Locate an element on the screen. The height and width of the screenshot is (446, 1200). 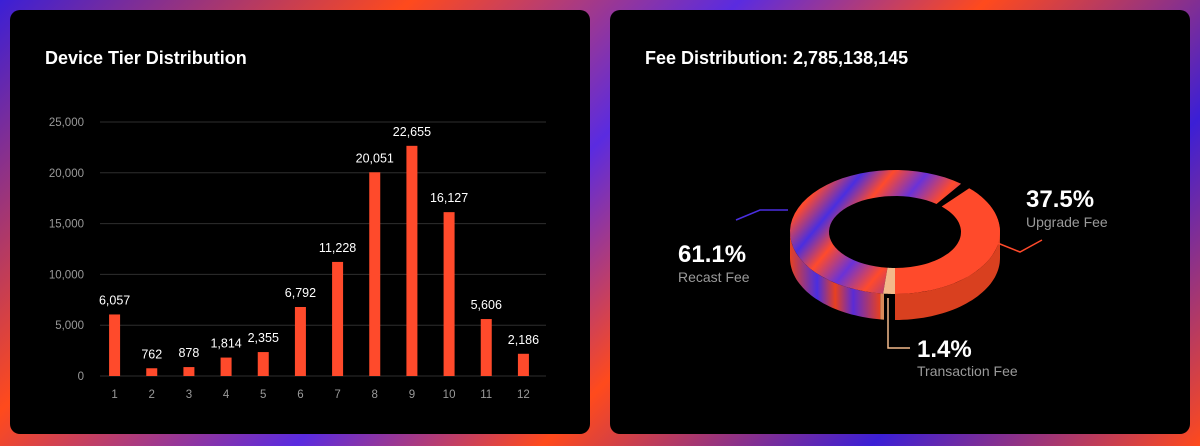
bar-value-label: 20,051 is located at coordinates (375, 158).